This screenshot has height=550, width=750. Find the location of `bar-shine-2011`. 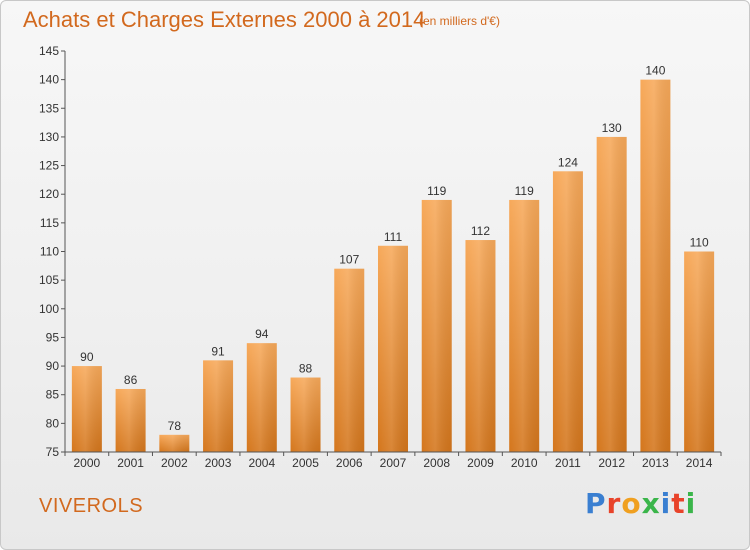

bar-shine-2011 is located at coordinates (567, 312).